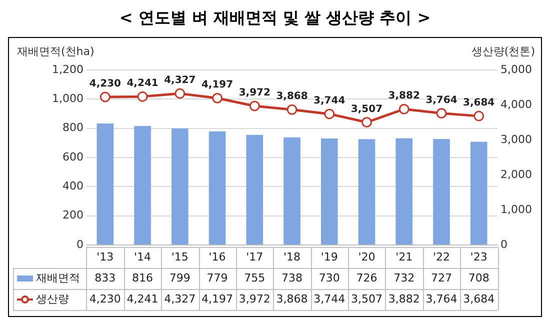 This screenshot has height=326, width=550. Describe the element at coordinates (442, 100) in the screenshot. I see `text: 3,764` at that location.